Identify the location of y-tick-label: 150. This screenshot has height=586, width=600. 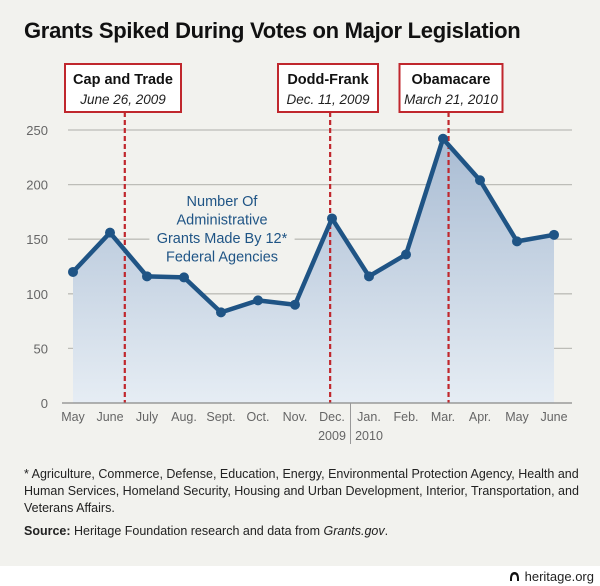
(37, 239).